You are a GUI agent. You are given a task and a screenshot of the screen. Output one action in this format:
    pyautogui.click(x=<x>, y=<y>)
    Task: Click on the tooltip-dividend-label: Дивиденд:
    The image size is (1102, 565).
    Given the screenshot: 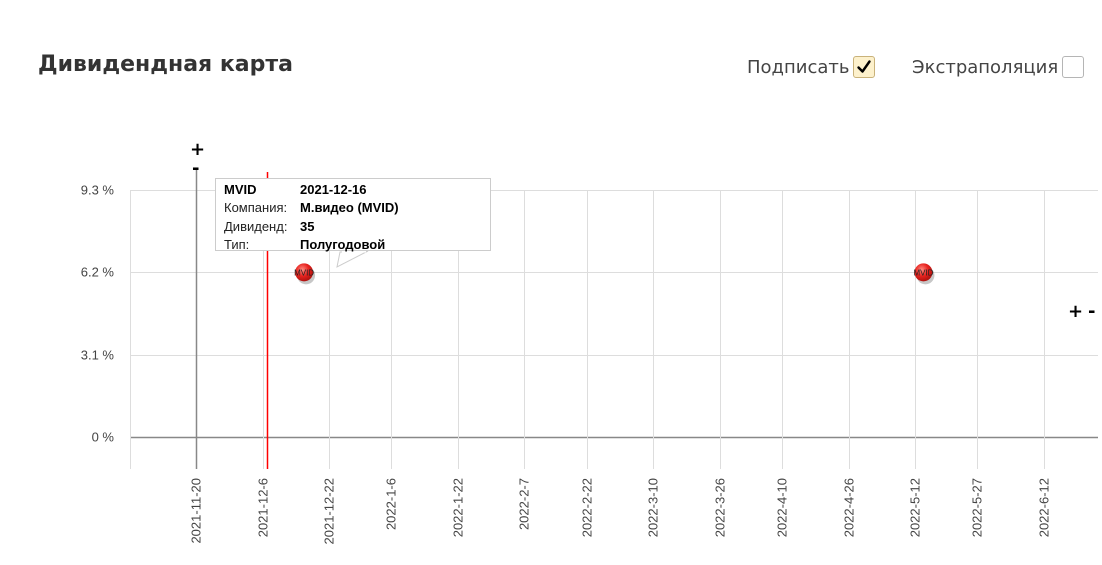 What is the action you would take?
    pyautogui.click(x=256, y=226)
    